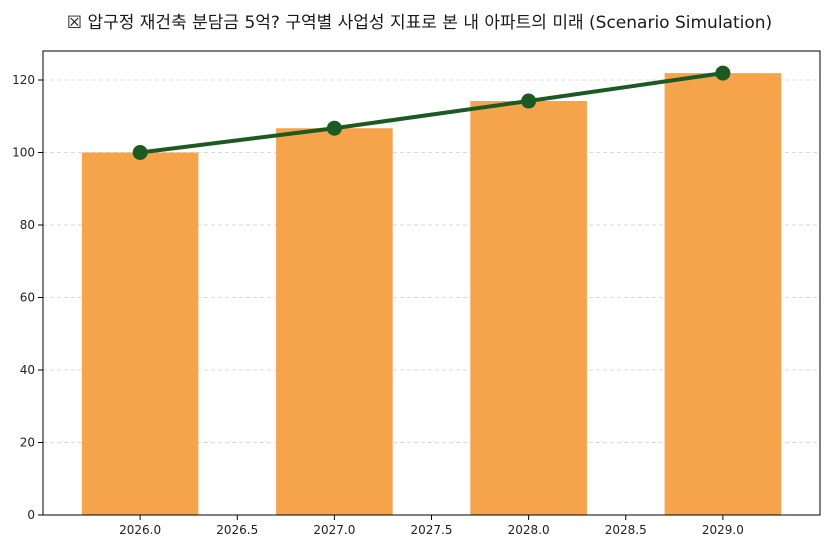  I want to click on y-axis-ticks: 0 20 40 60 80 100 120, so click(27, 297).